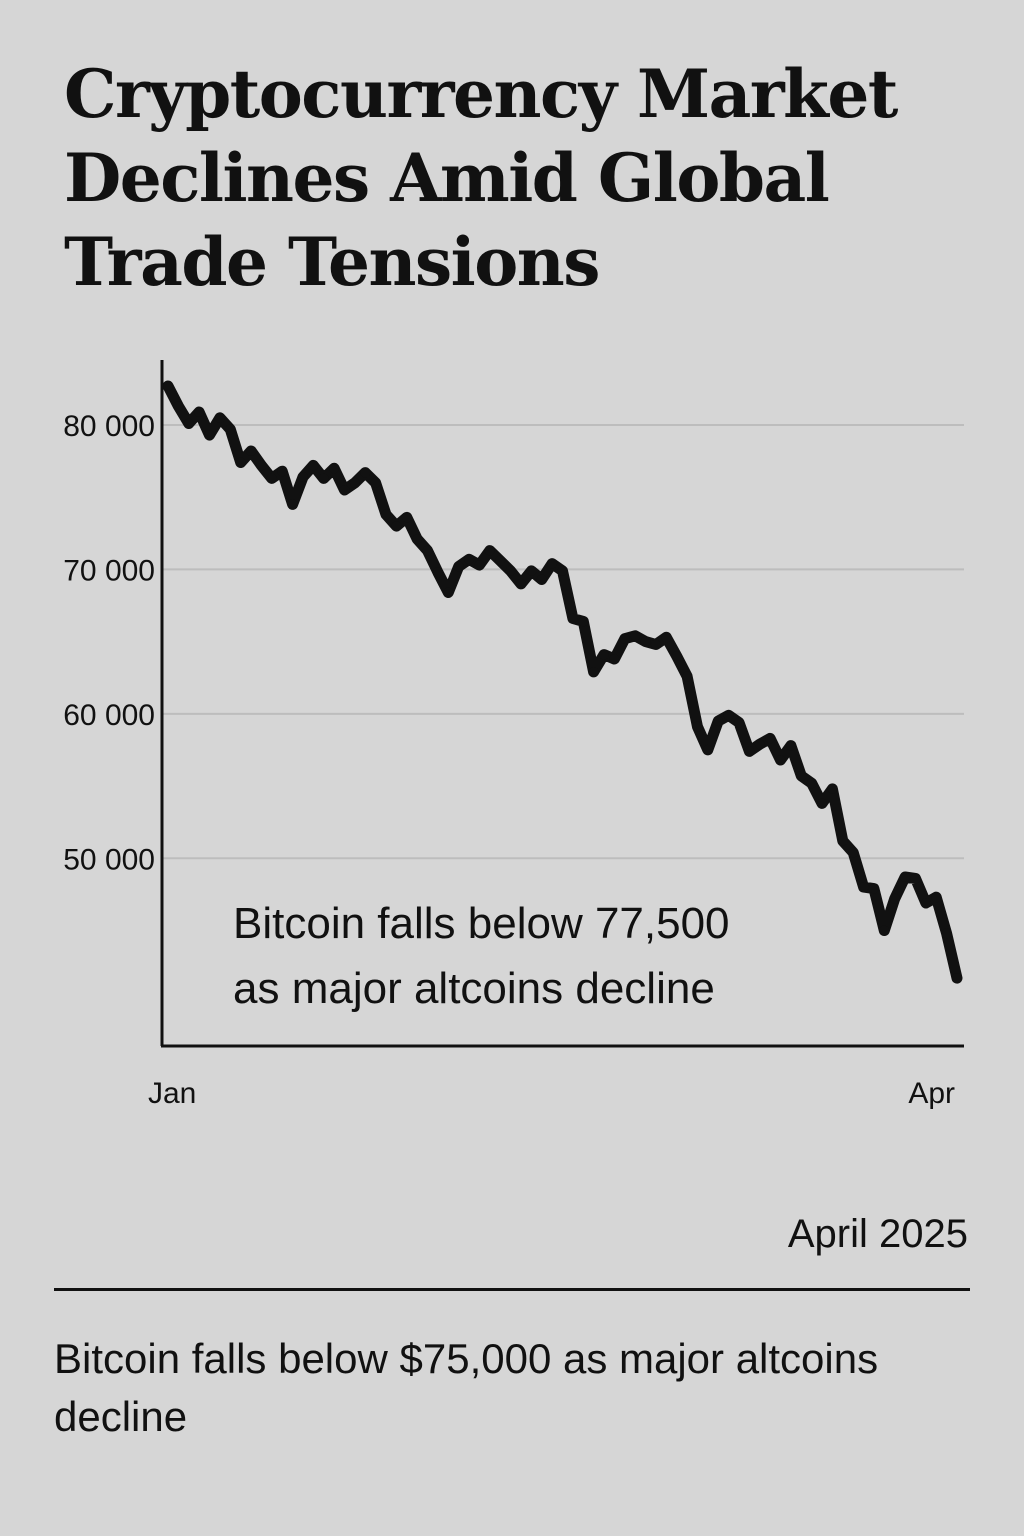 The image size is (1024, 1536). Describe the element at coordinates (551, 1093) in the screenshot. I see `x-tick-labels: Jan Apr` at that location.